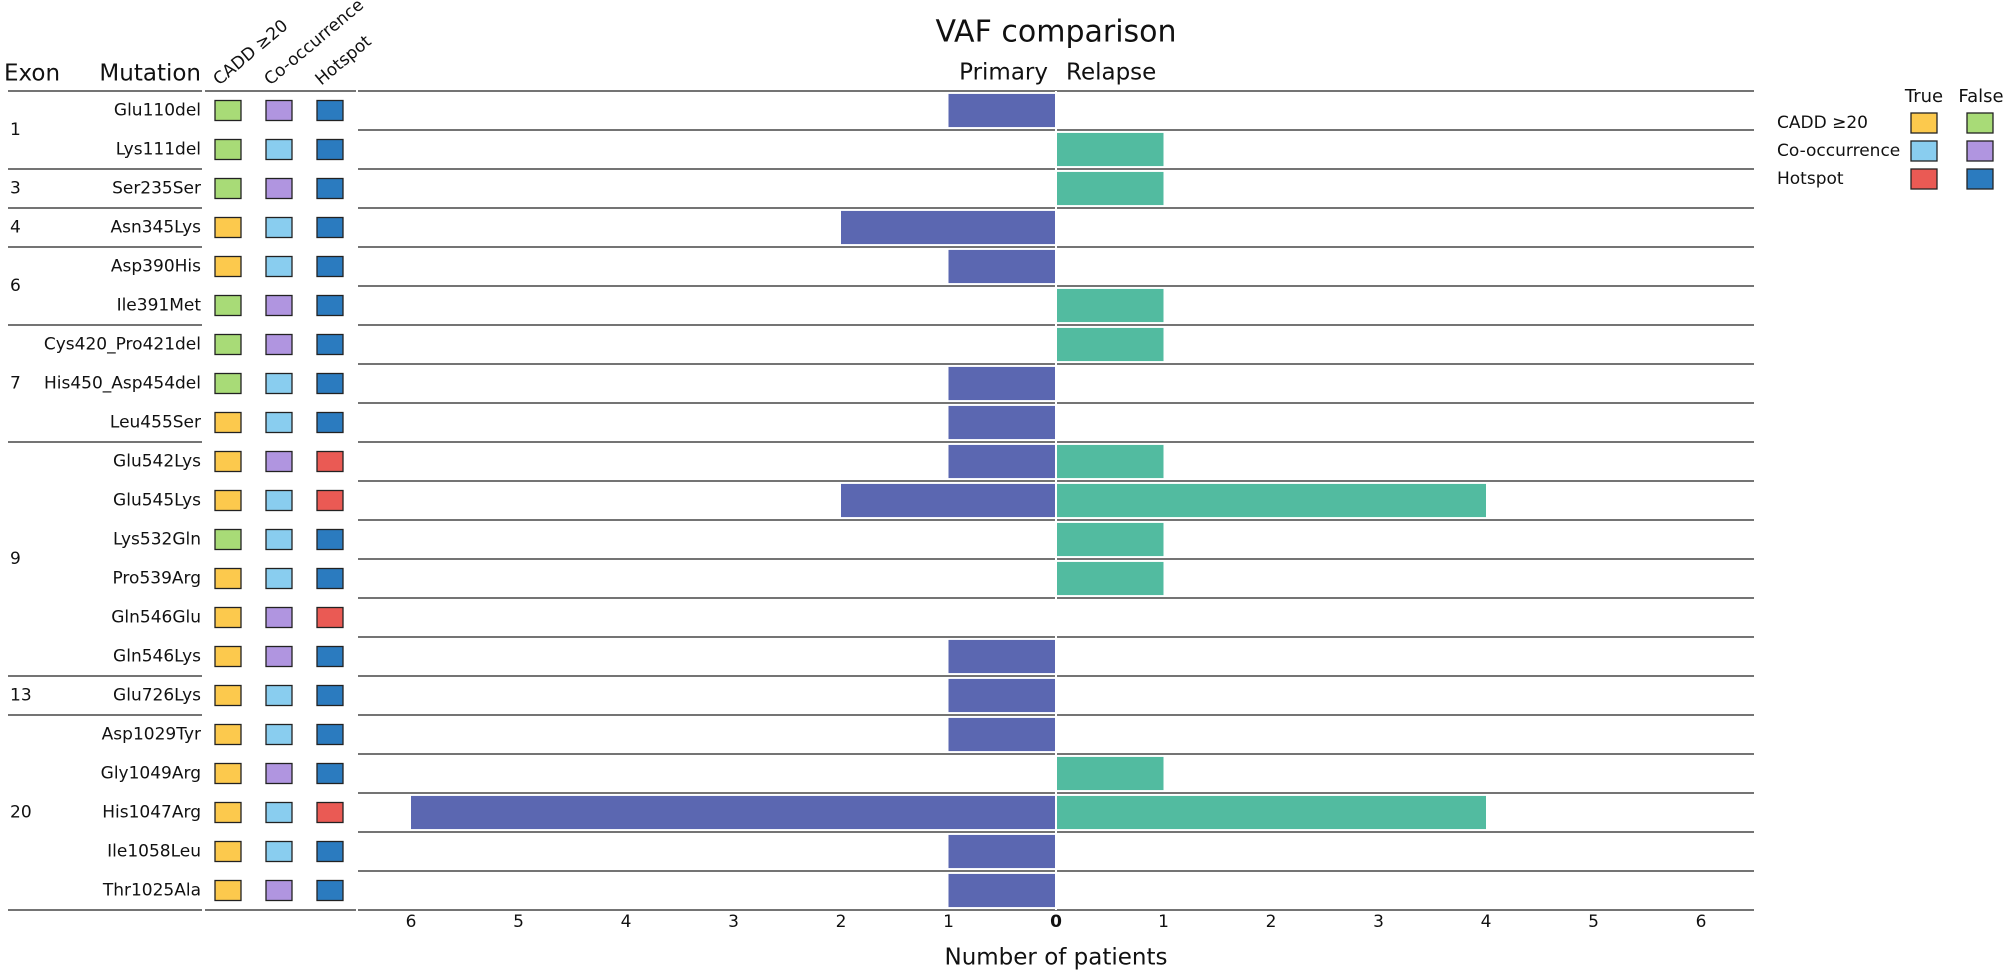  What do you see at coordinates (15, 286) in the screenshot?
I see `exon-label: 6` at bounding box center [15, 286].